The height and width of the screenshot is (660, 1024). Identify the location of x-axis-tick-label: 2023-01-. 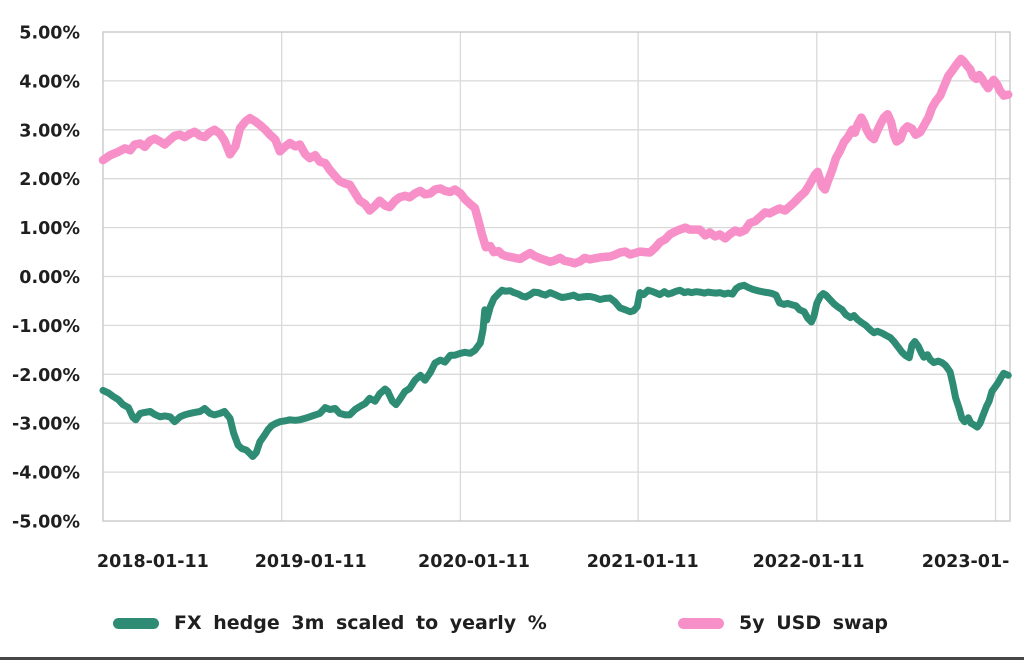
(966, 562).